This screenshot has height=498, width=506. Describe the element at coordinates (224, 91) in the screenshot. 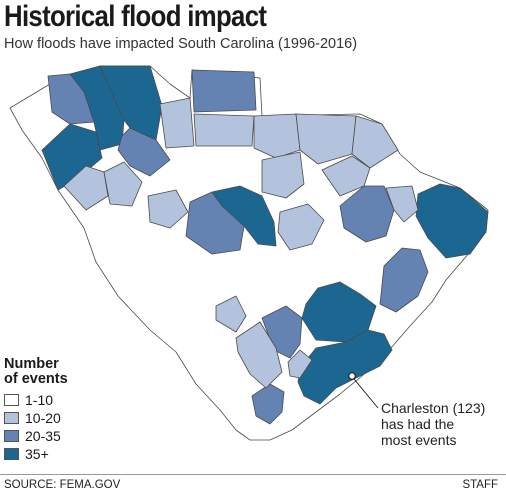

I see `county-spartanburg-edge` at that location.